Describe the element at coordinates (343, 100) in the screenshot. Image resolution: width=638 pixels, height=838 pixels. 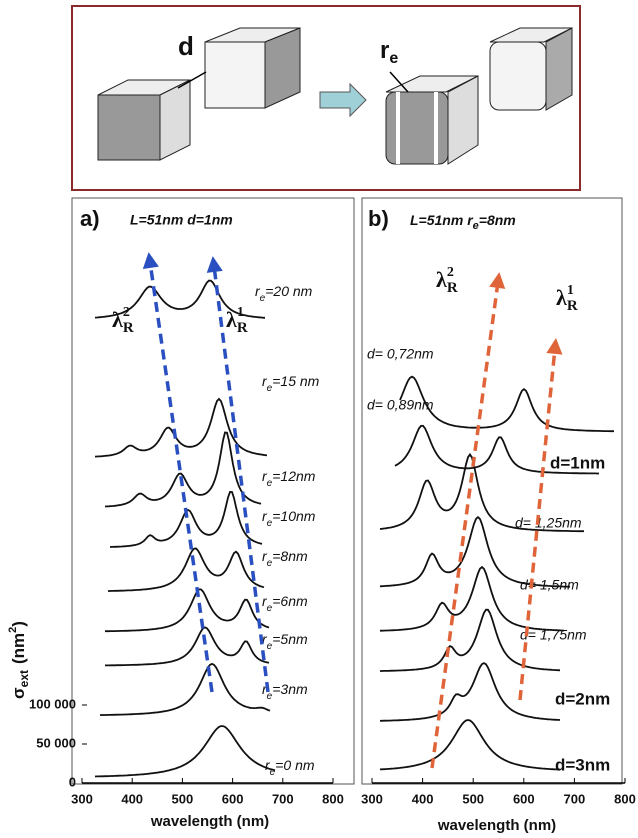
I see `transform-arrow` at that location.